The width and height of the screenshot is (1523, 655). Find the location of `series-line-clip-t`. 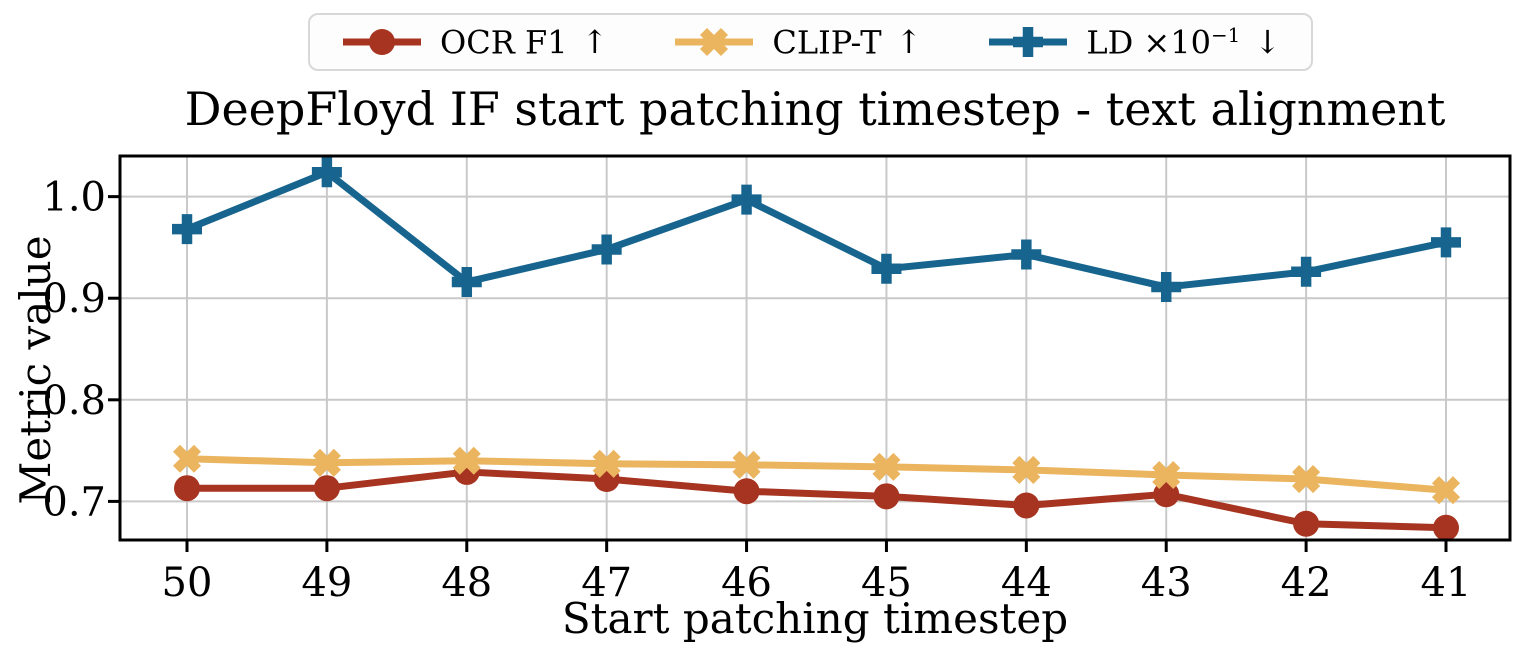

series-line-clip-t is located at coordinates (816, 474).